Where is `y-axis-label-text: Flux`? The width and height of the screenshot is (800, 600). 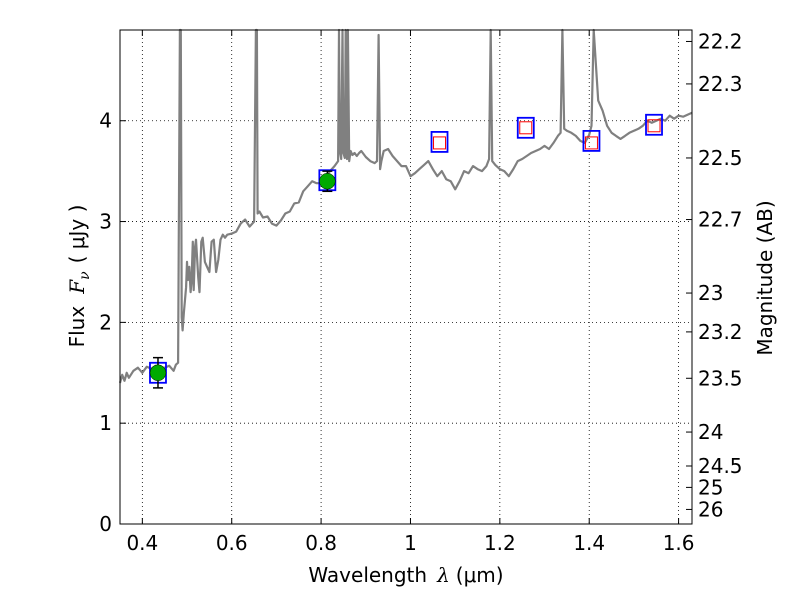
y-axis-label-text: Flux is located at coordinates (77, 327).